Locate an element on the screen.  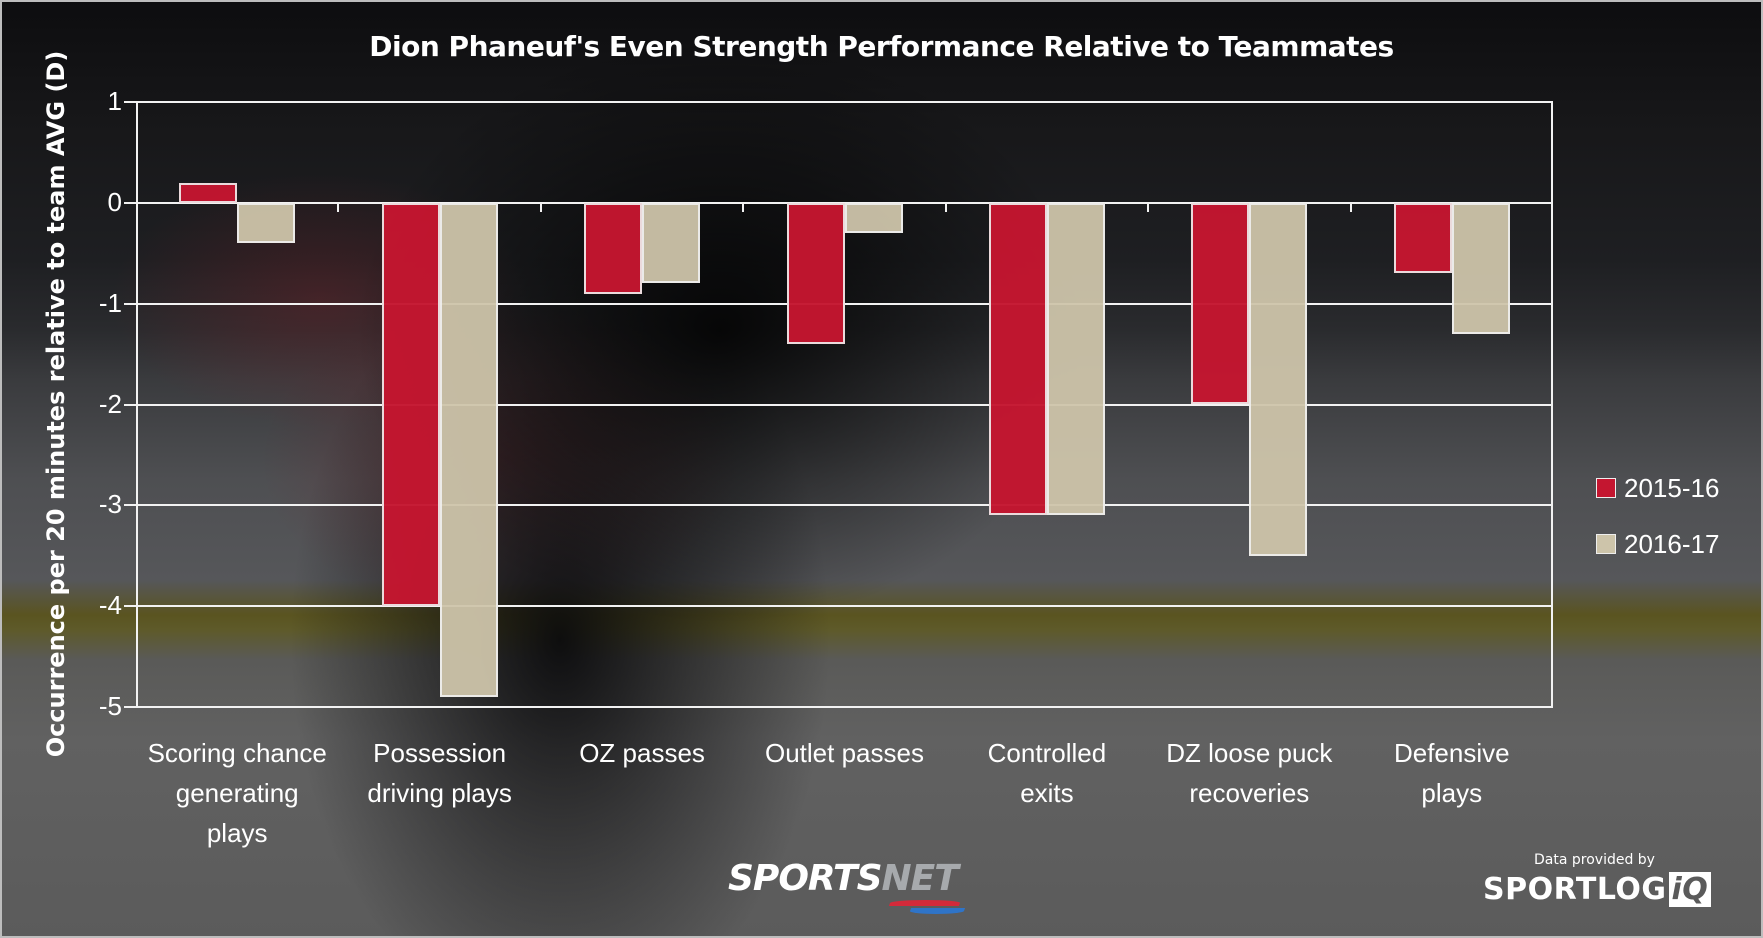
legend-label: 2016-17 is located at coordinates (1672, 543).